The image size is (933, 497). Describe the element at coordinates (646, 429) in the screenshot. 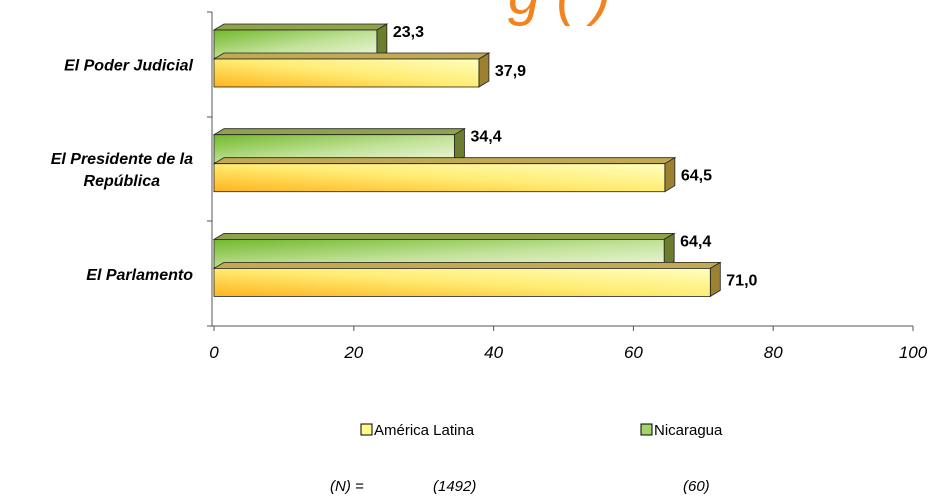

I see `legend-swatch-nicaragua` at that location.